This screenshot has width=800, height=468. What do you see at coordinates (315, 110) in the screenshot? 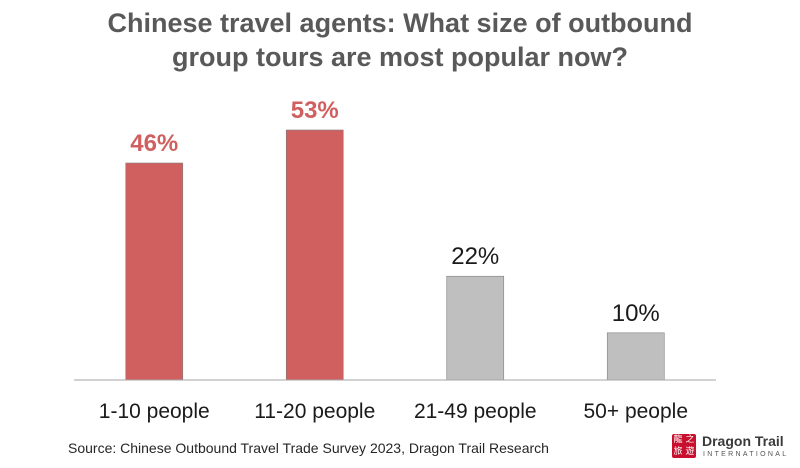
I see `data-label-2: 53%` at bounding box center [315, 110].